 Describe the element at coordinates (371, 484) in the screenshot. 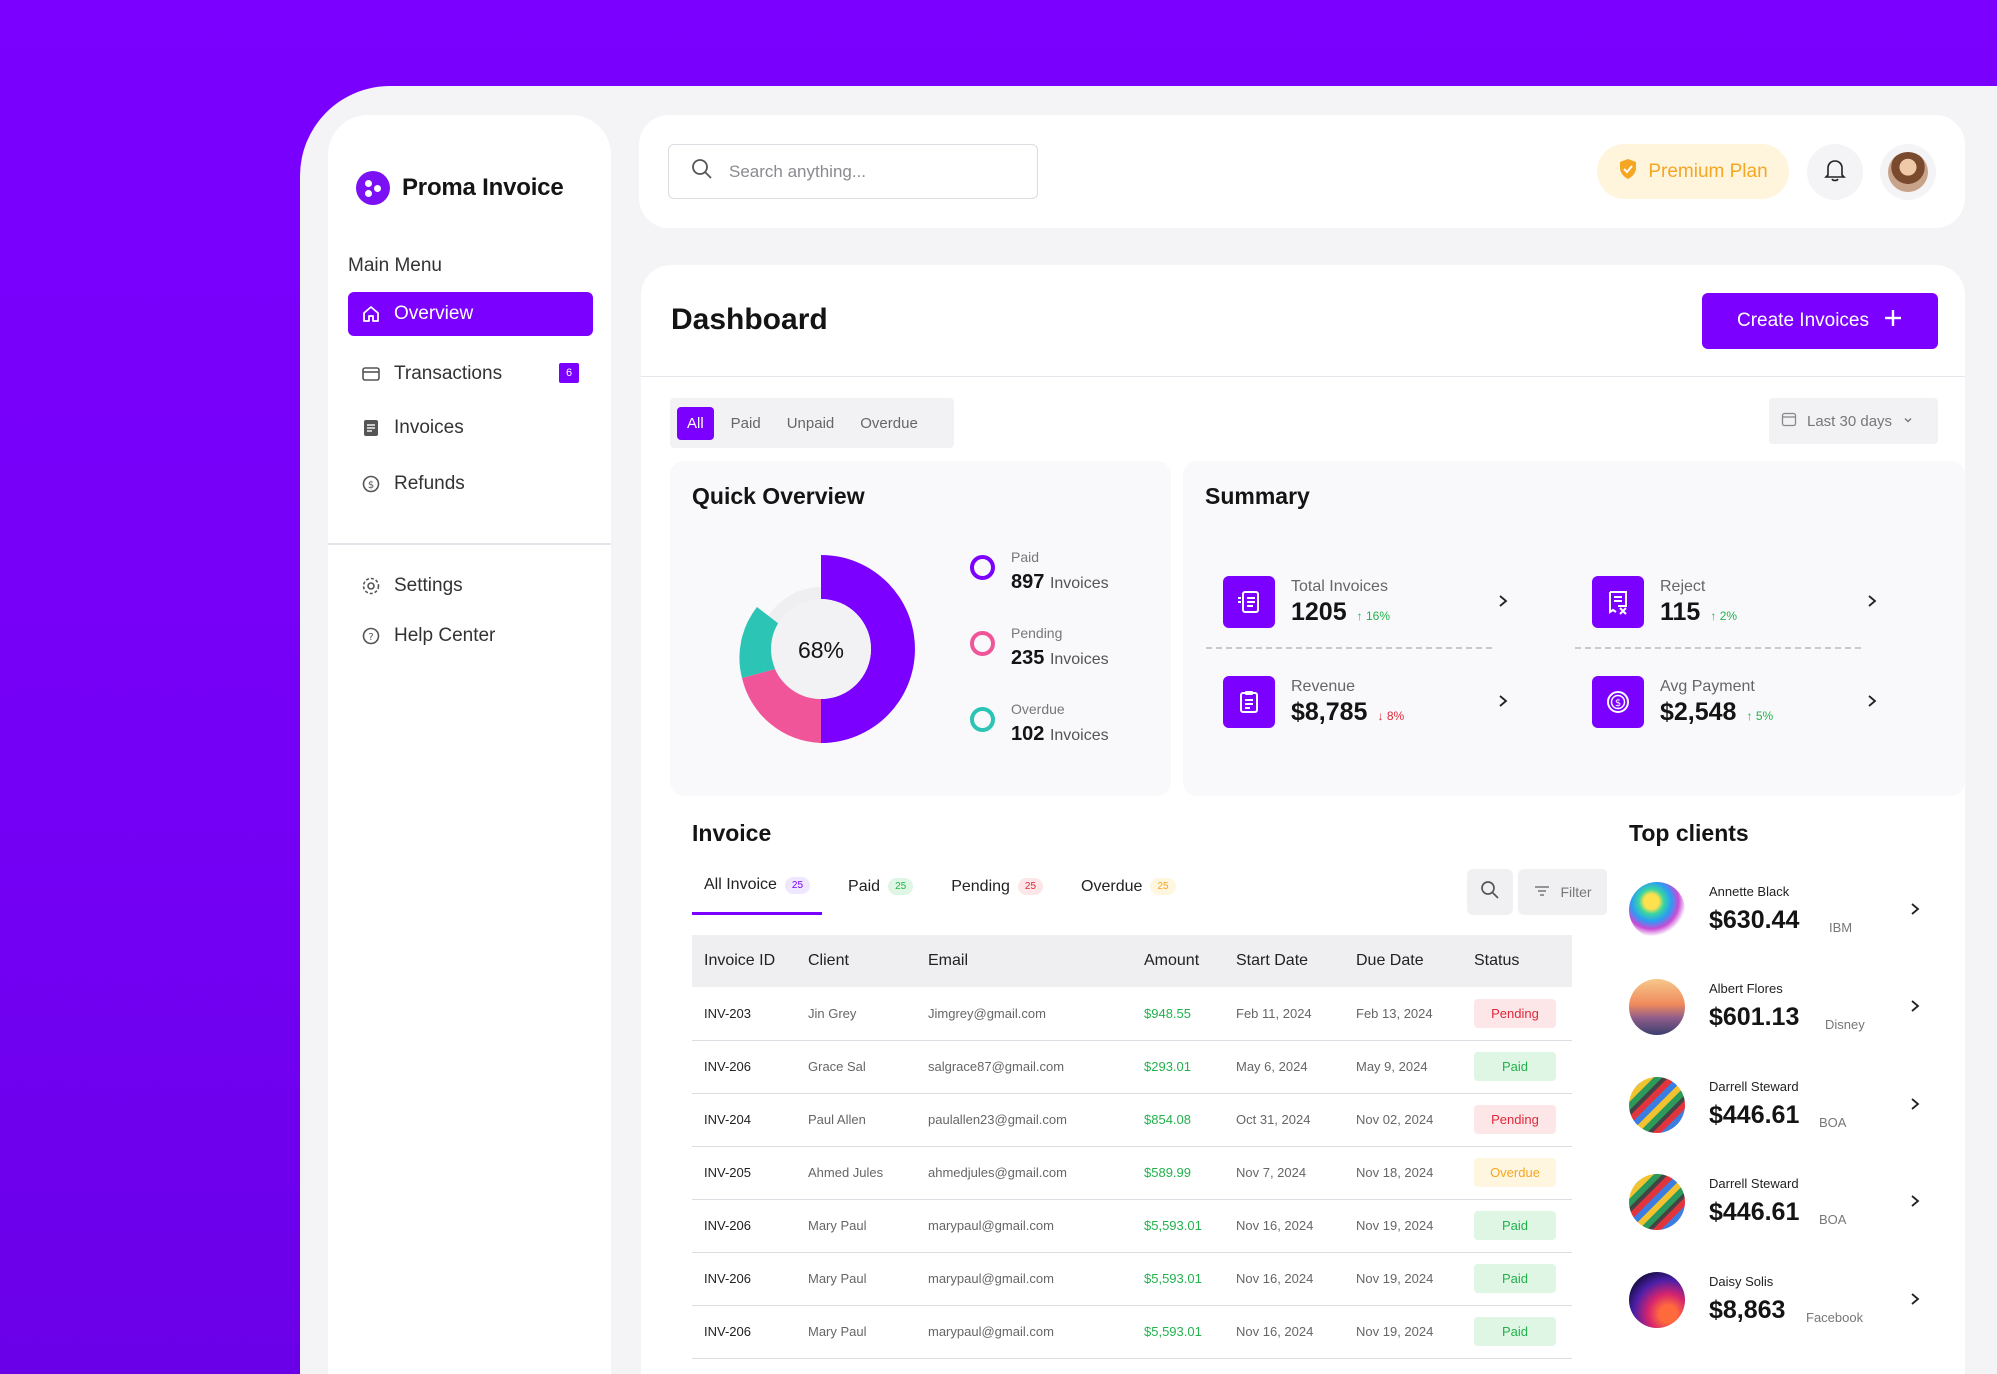

I see `refund-icon: $` at that location.